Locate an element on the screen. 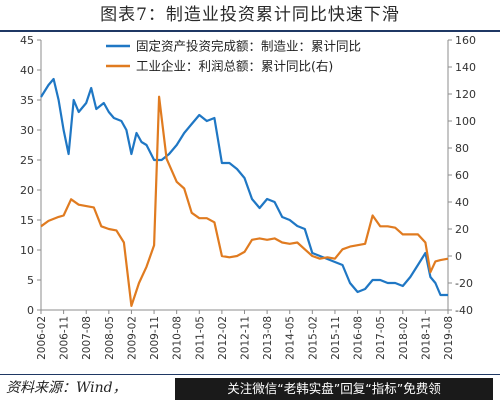  right-y-tick-label: 20 is located at coordinates (462, 229).